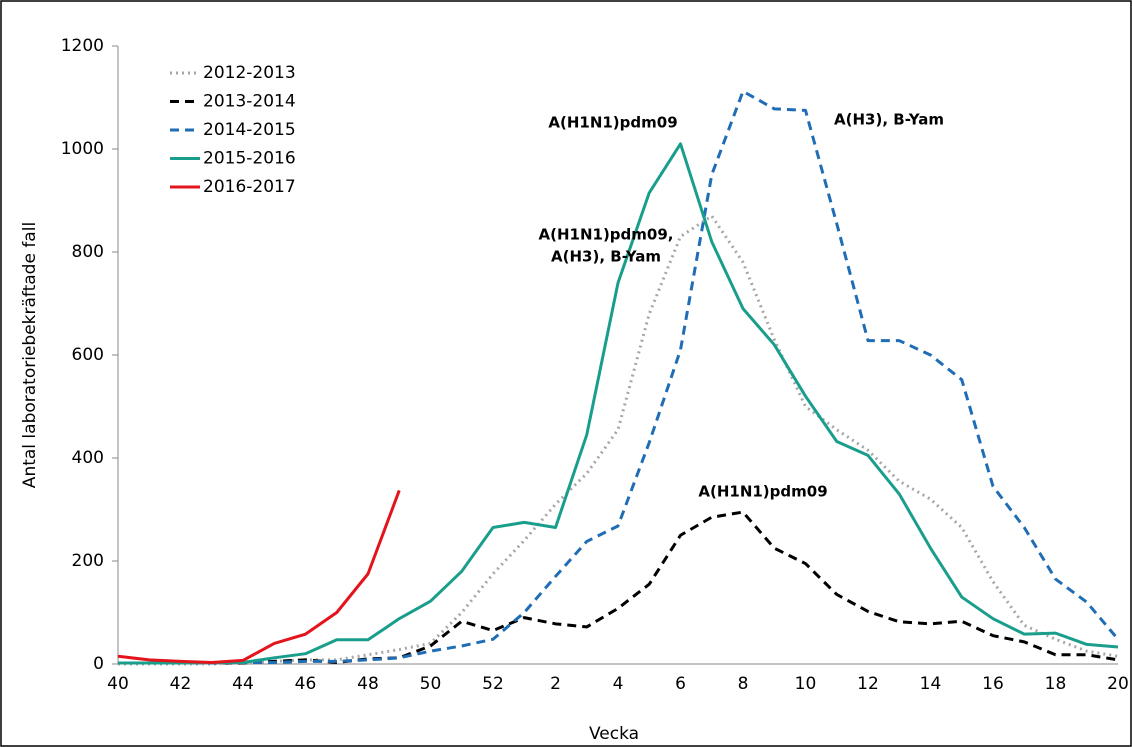  Describe the element at coordinates (88, 561) in the screenshot. I see `y-tick-label: 200` at that location.